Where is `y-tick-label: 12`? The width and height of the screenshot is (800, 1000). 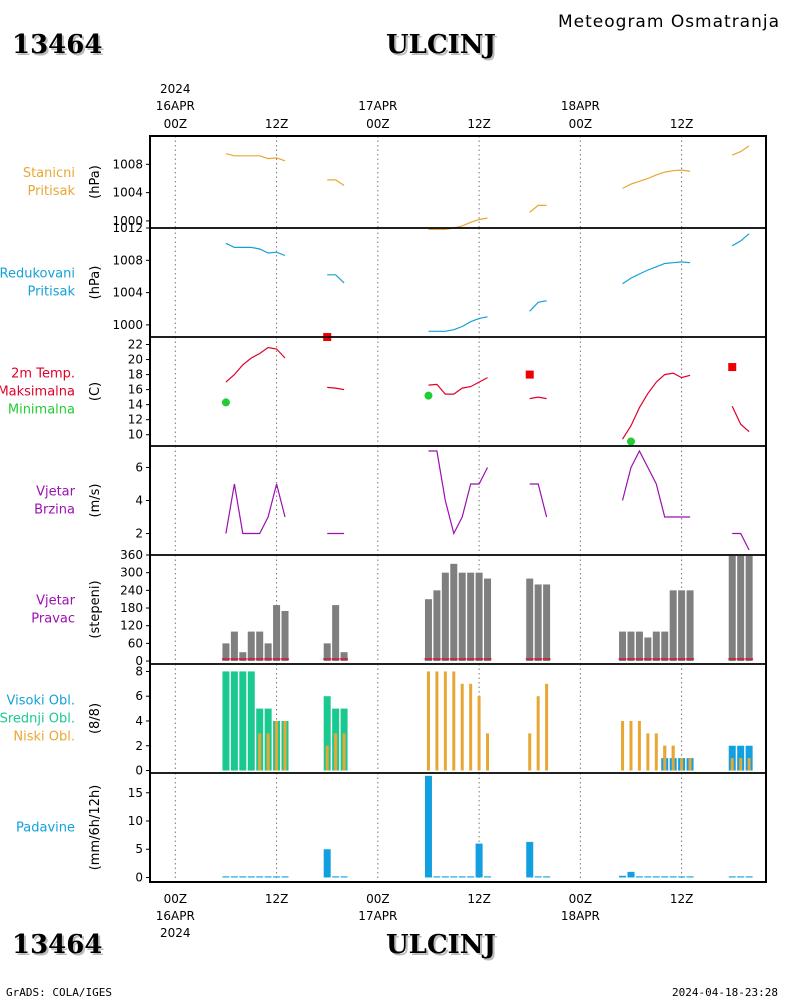
y-tick-label: 12 is located at coordinates (135, 420).